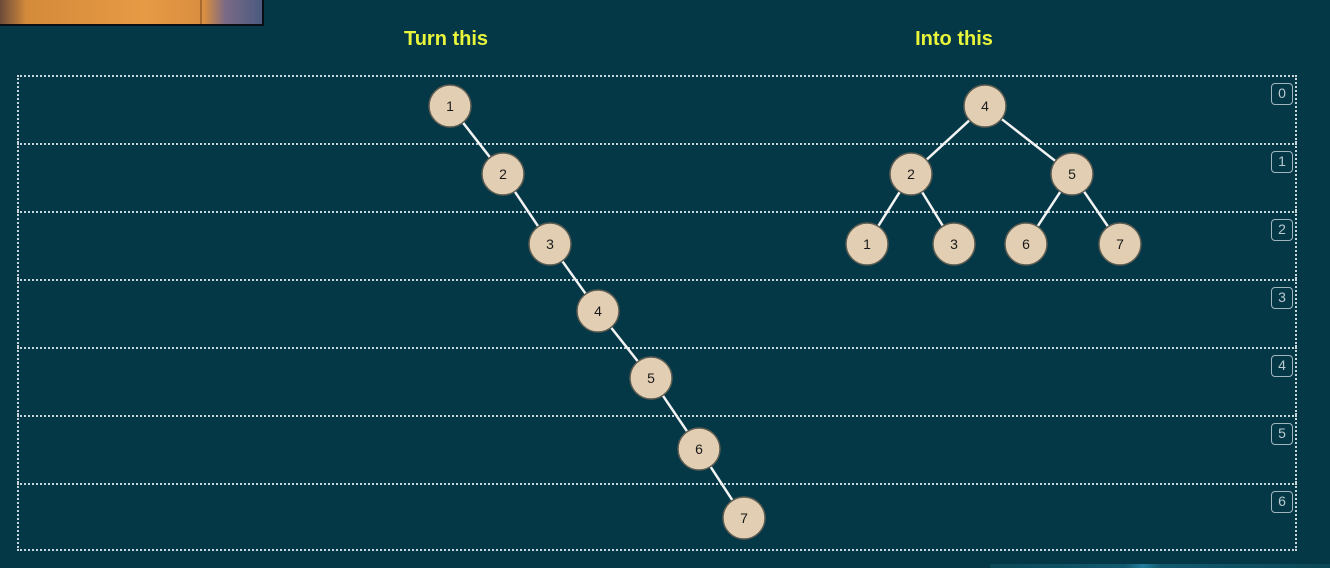 The height and width of the screenshot is (568, 1330). Describe the element at coordinates (1282, 298) in the screenshot. I see `level-badge-3: 3` at that location.